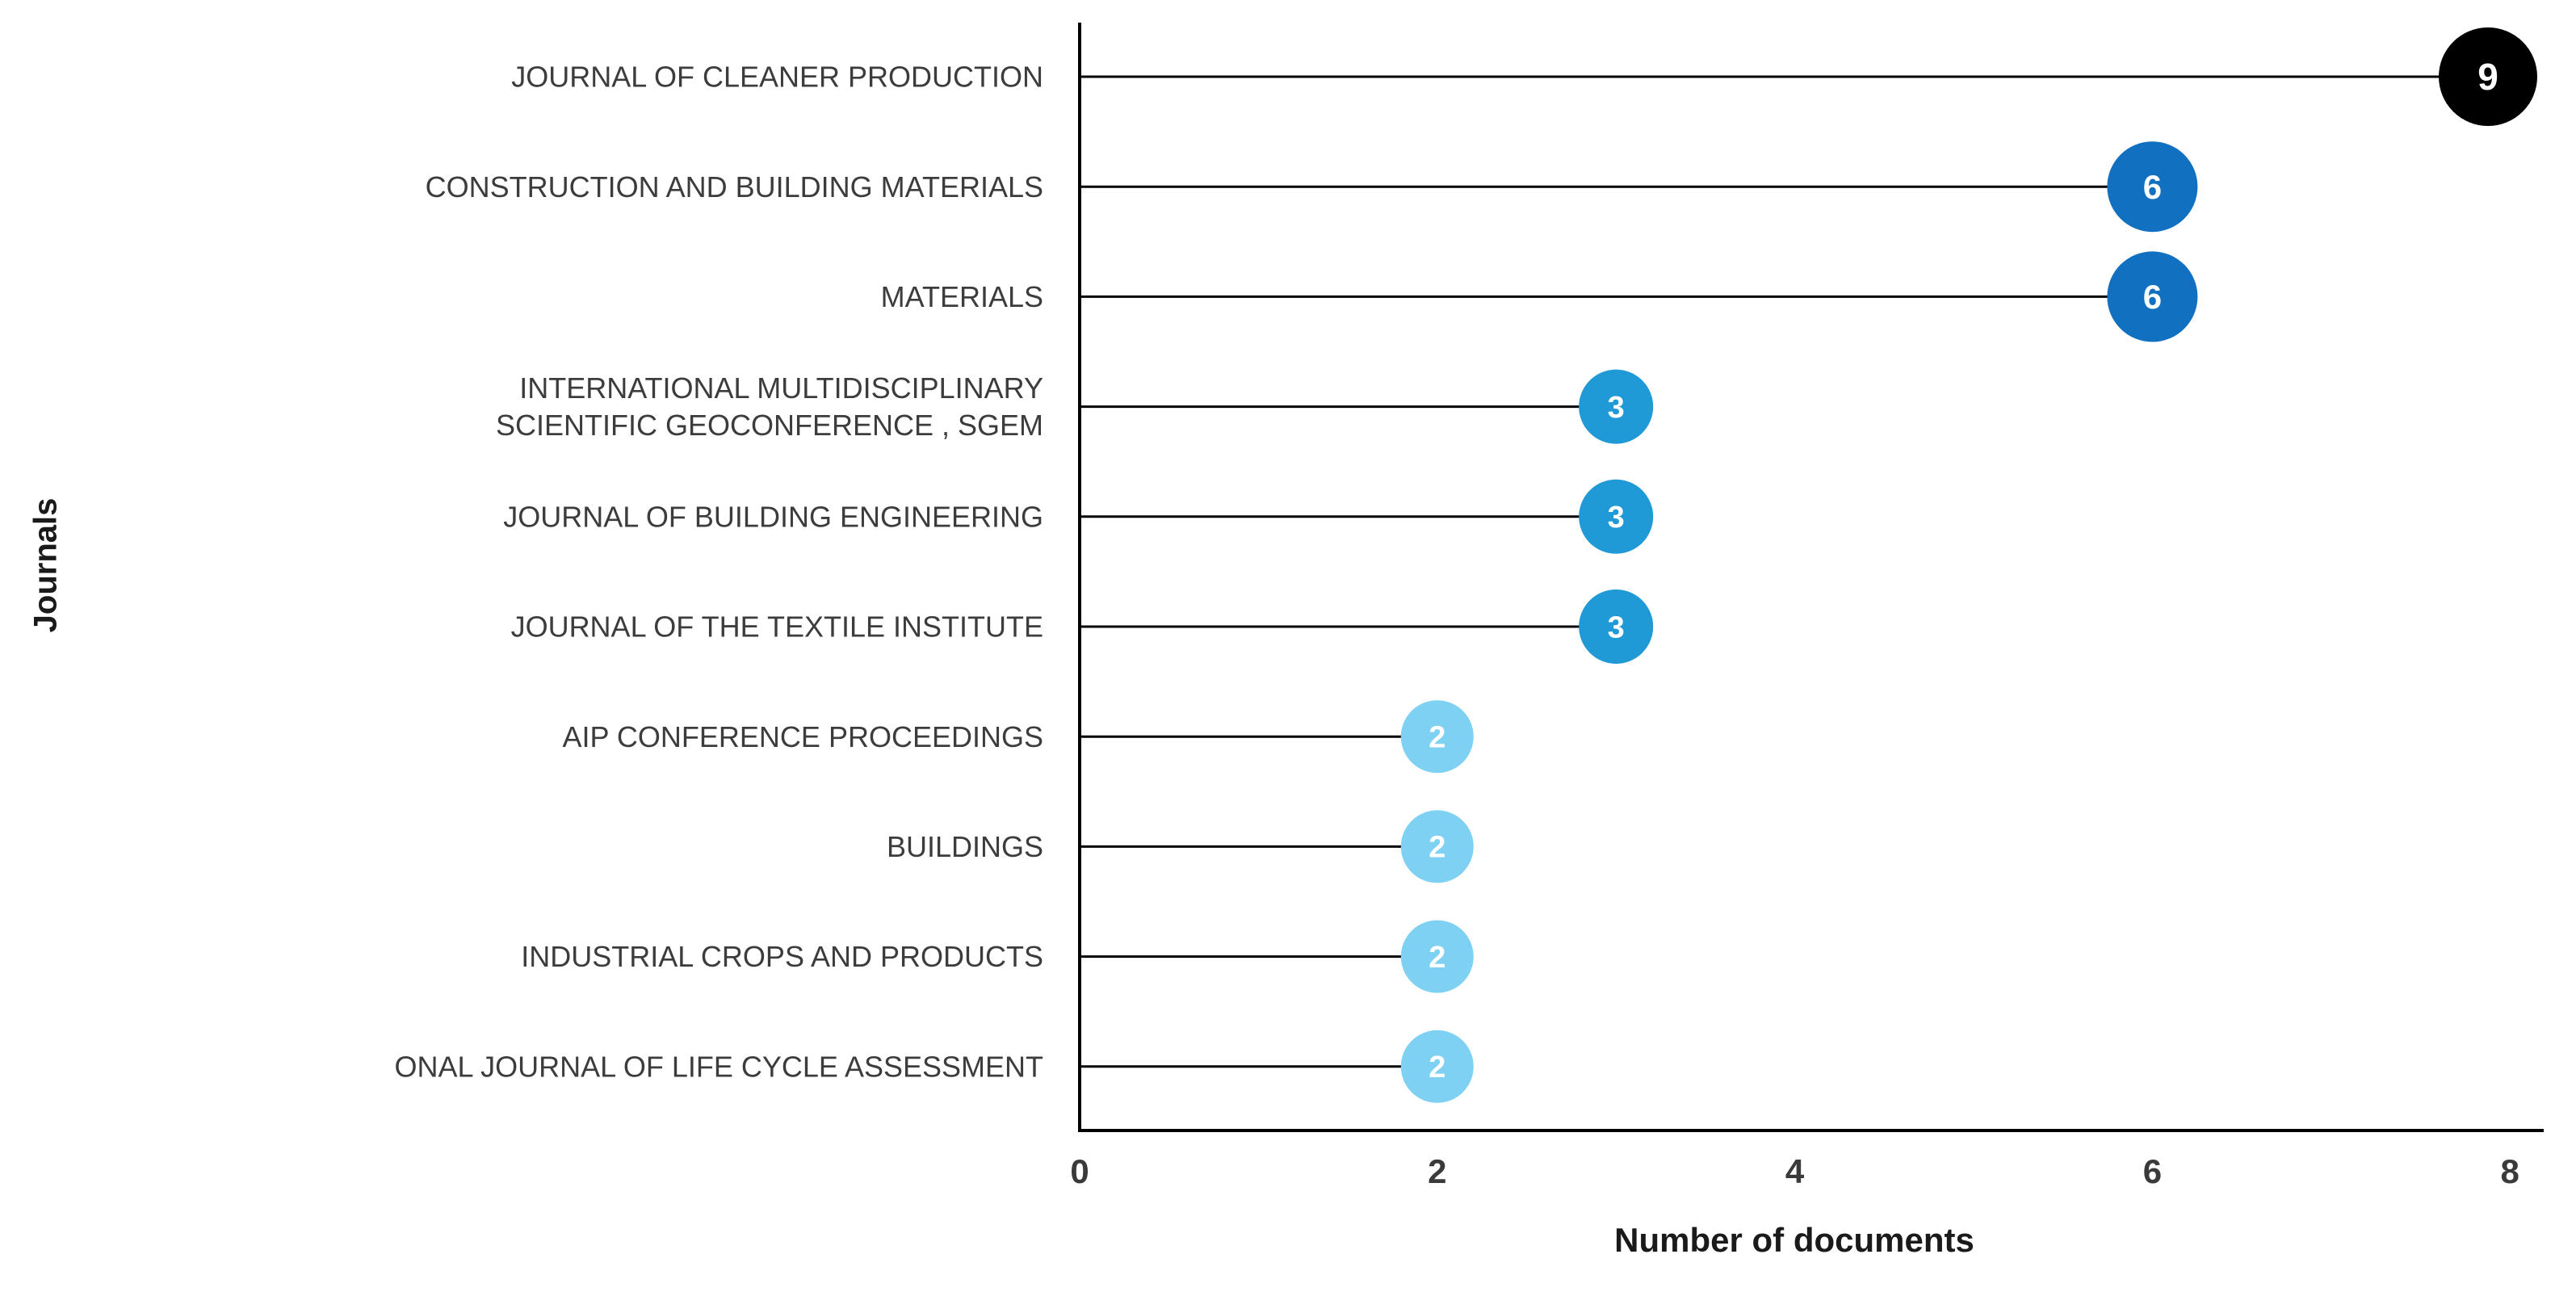 This screenshot has height=1292, width=2576. What do you see at coordinates (777, 77) in the screenshot?
I see `y-category-label: JOURNAL OF CLEANER PRODUCTION` at bounding box center [777, 77].